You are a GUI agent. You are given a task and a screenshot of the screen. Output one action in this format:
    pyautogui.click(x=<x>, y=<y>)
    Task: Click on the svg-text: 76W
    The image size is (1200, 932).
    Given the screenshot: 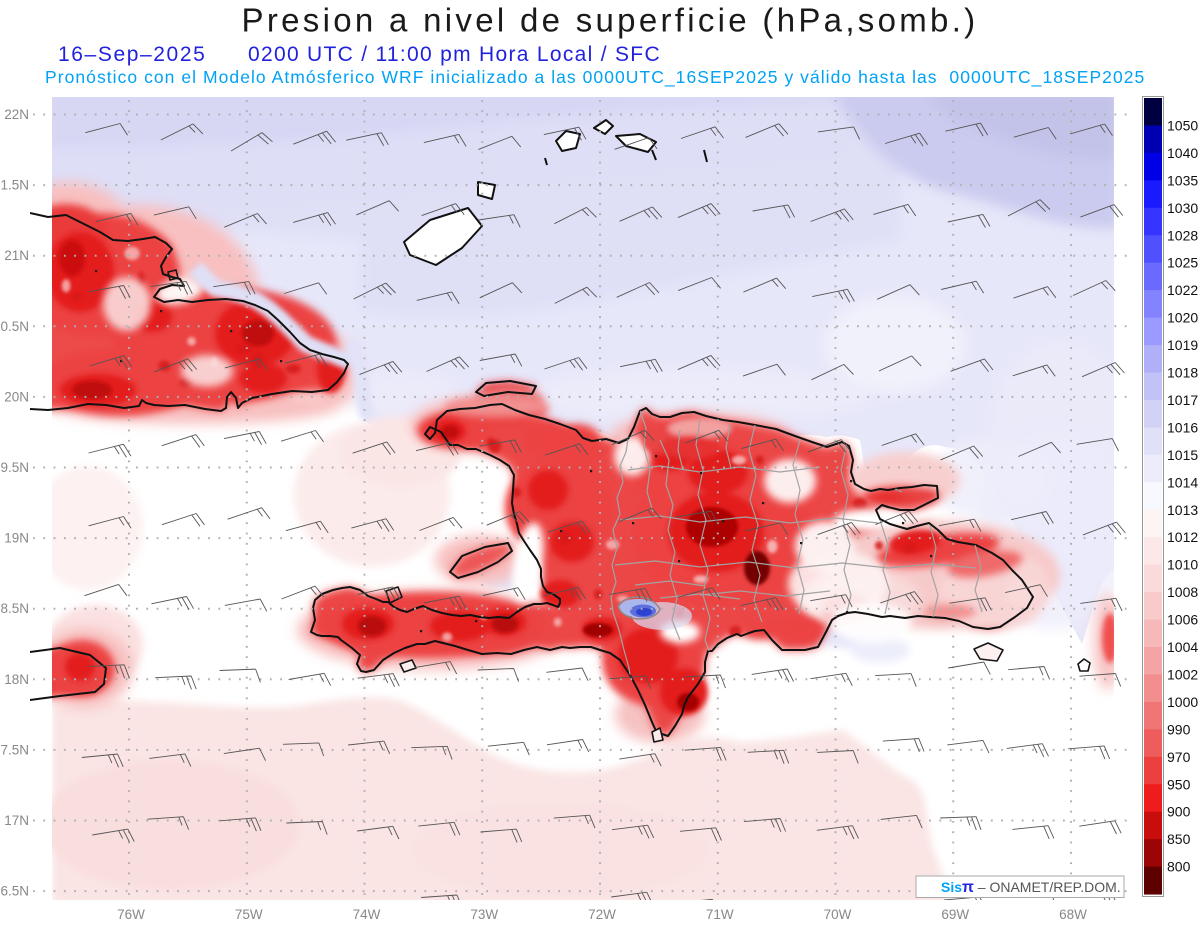 What is the action you would take?
    pyautogui.click(x=131, y=914)
    